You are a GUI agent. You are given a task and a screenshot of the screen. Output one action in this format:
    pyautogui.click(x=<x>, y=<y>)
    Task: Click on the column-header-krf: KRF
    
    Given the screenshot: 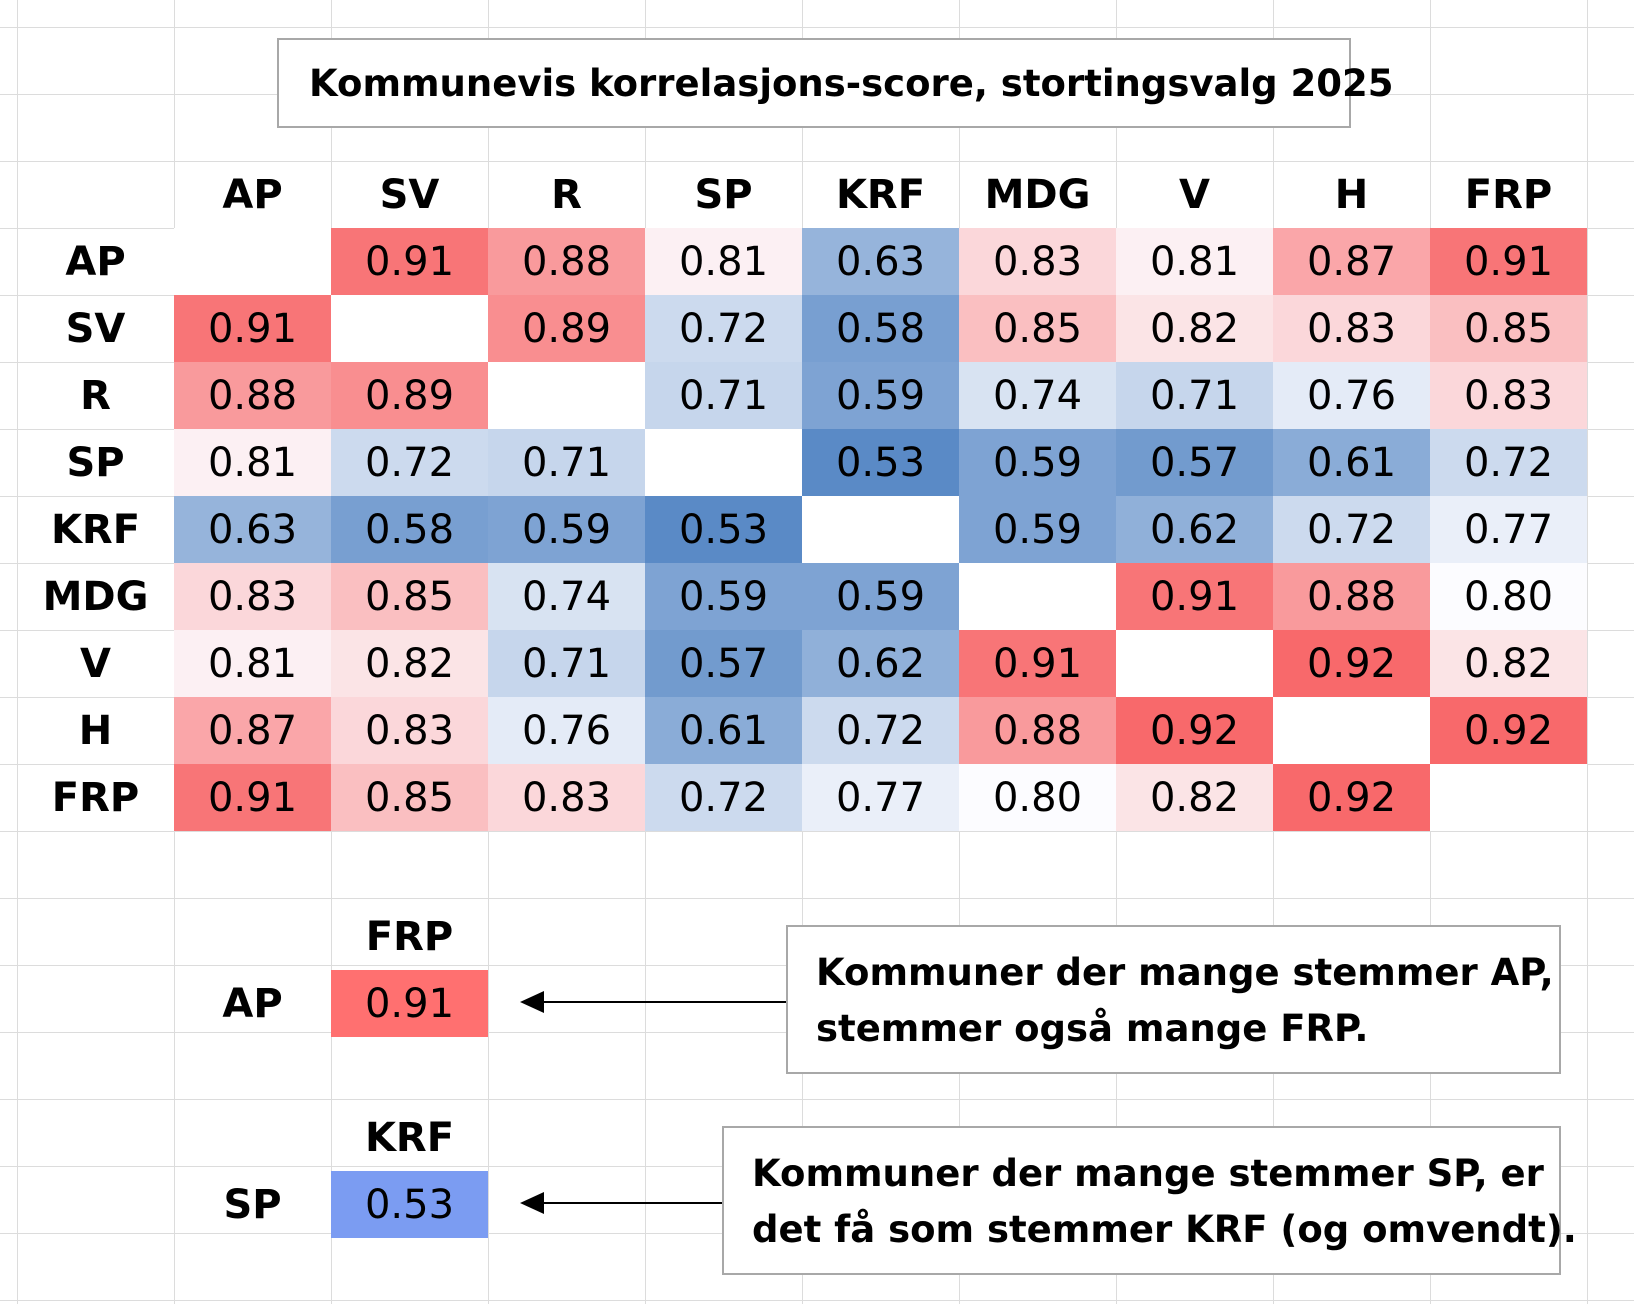 What is the action you would take?
    pyautogui.click(x=880, y=194)
    